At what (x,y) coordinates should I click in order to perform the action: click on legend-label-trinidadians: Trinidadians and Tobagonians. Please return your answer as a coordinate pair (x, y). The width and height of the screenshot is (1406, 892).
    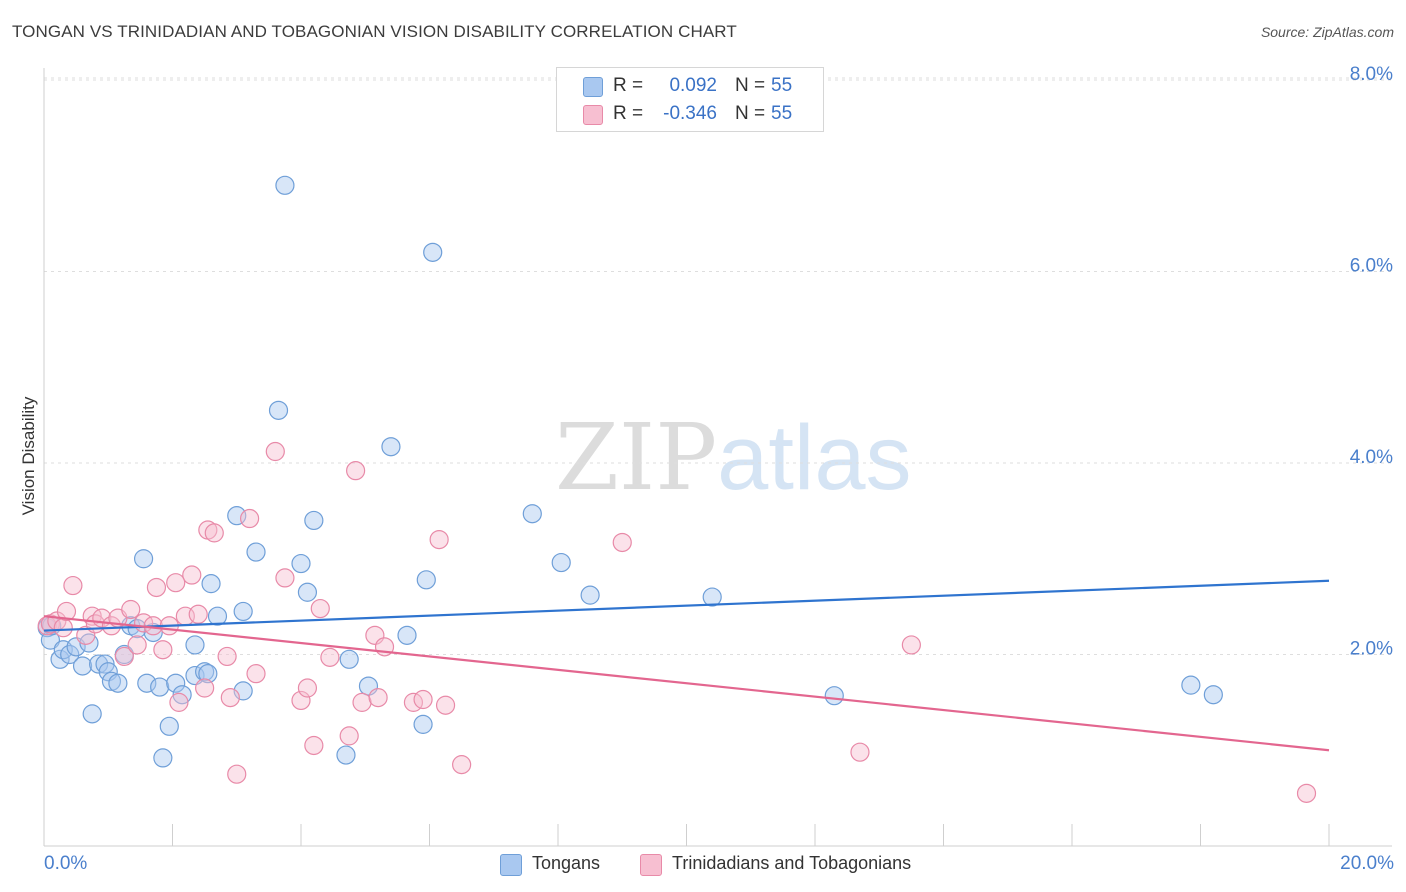
    Looking at the image, I should click on (792, 863).